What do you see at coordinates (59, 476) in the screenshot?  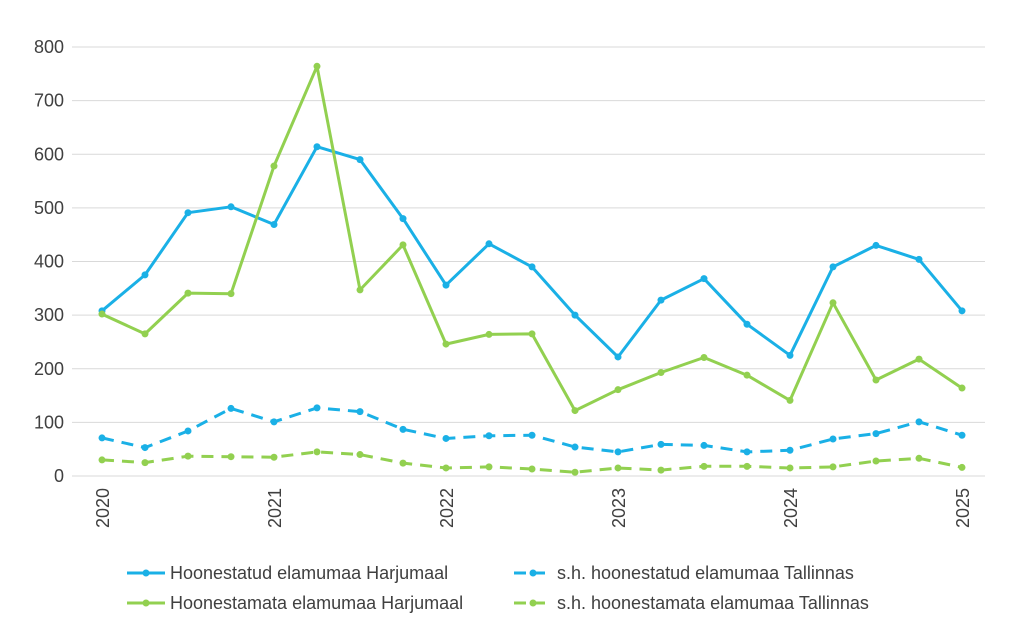 I see `y-tick-label: 0` at bounding box center [59, 476].